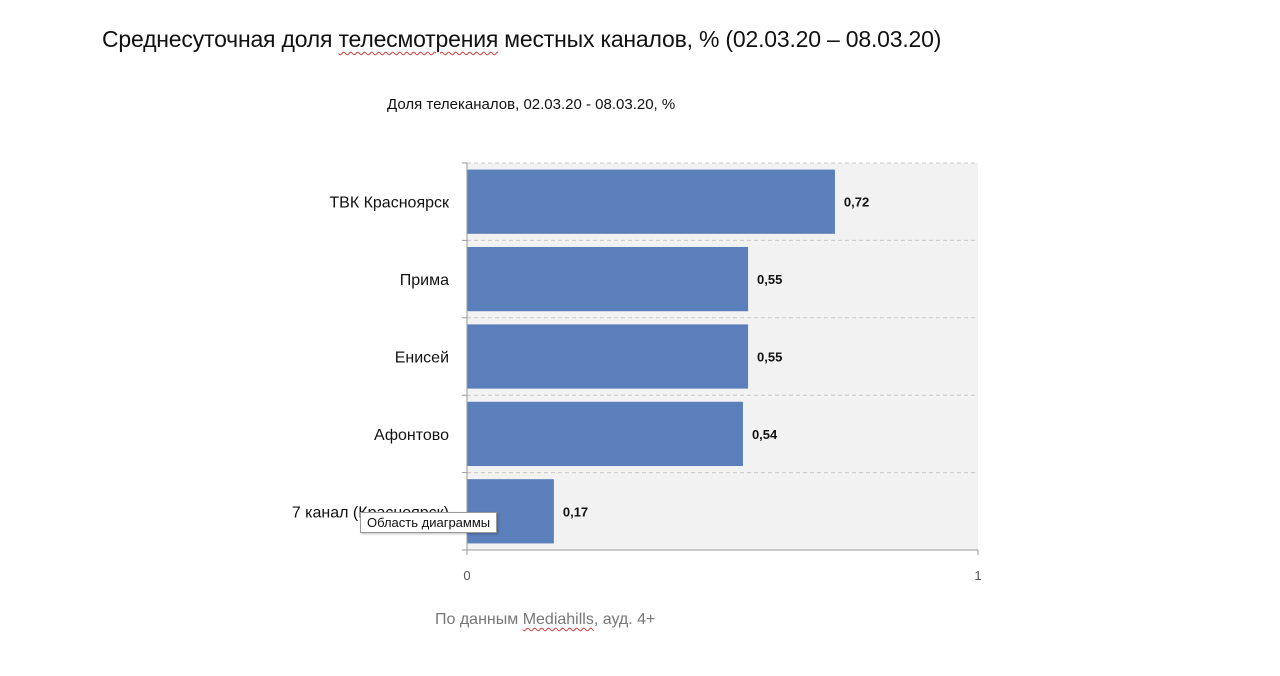  What do you see at coordinates (977, 575) in the screenshot?
I see `x-tick-label: 1` at bounding box center [977, 575].